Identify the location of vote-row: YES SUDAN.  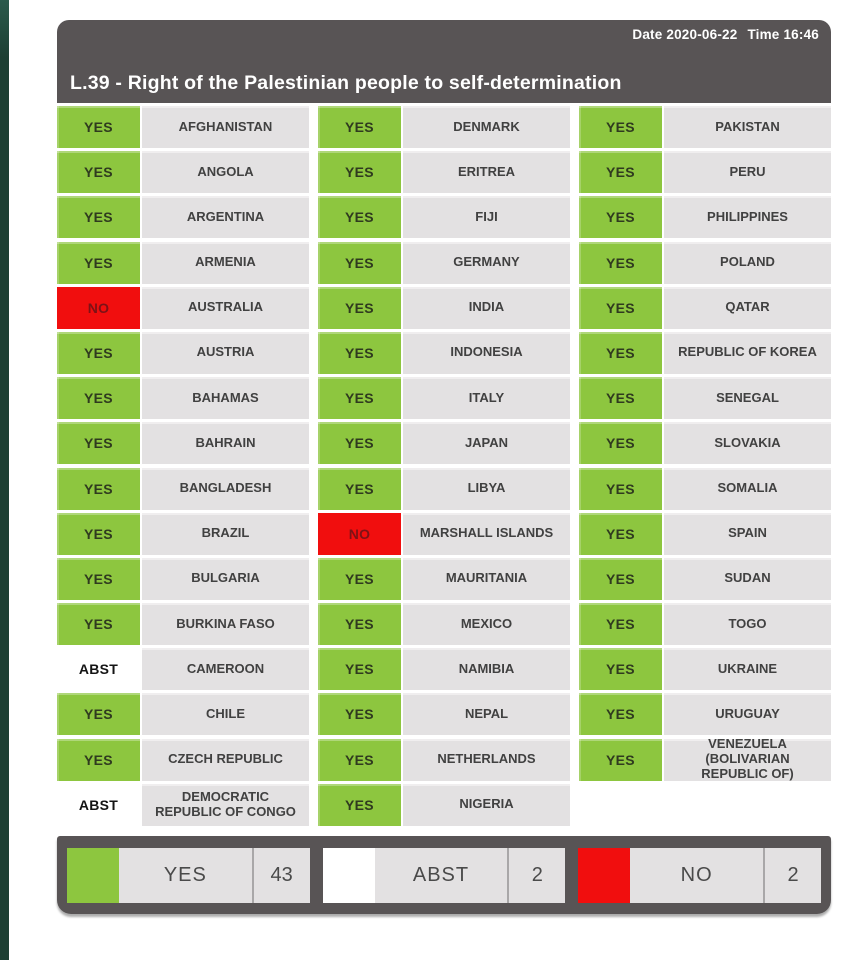
(705, 578).